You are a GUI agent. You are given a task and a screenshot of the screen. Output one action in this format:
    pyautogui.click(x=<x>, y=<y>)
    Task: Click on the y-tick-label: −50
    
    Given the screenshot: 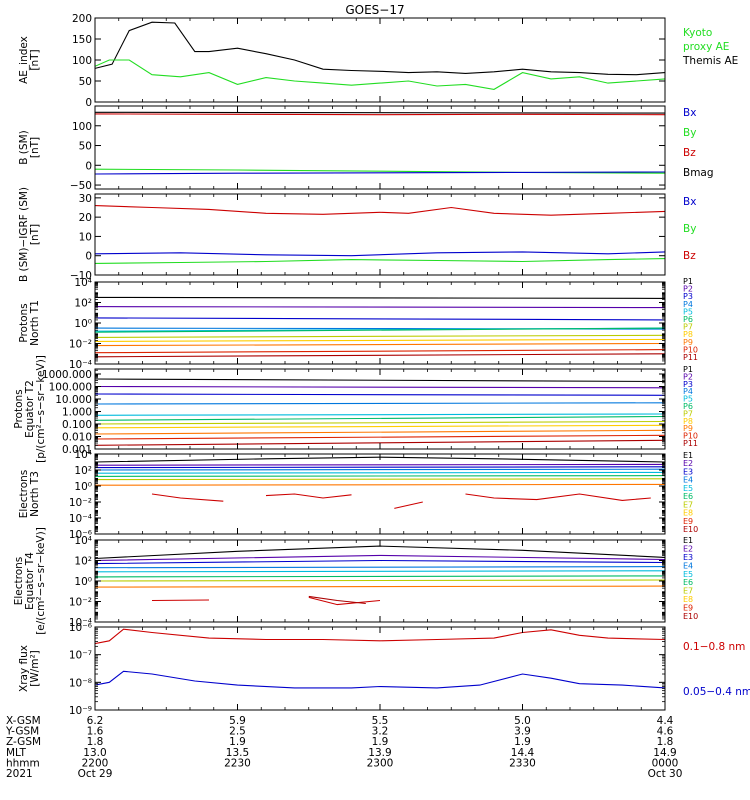 What is the action you would take?
    pyautogui.click(x=81, y=186)
    